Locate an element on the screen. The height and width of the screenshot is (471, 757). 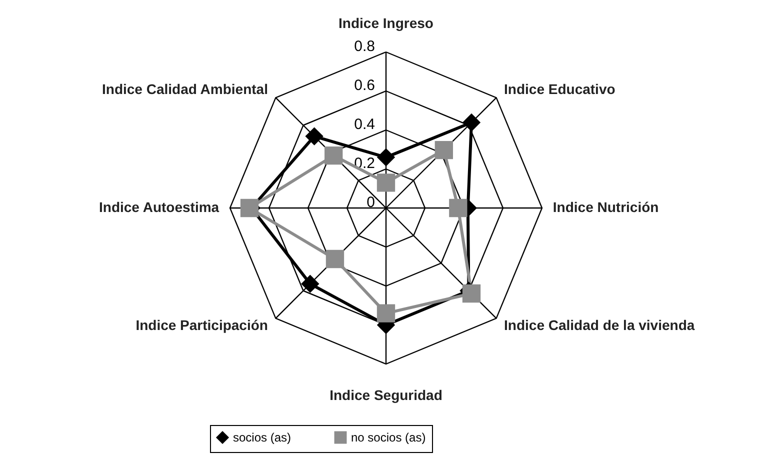
spoke-label: Indice Educativo is located at coordinates (560, 88).